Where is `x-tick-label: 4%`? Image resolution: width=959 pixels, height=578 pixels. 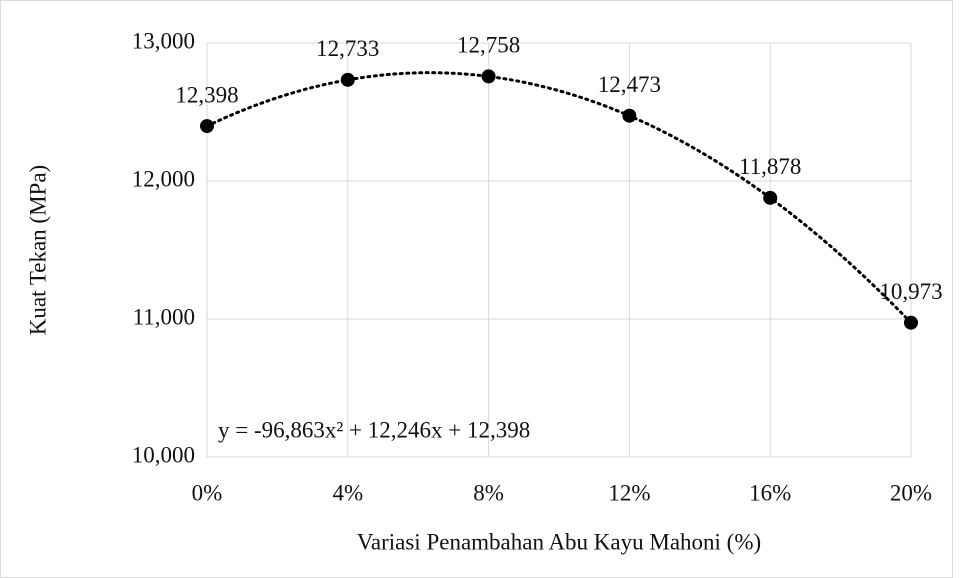
x-tick-label: 4% is located at coordinates (347, 492).